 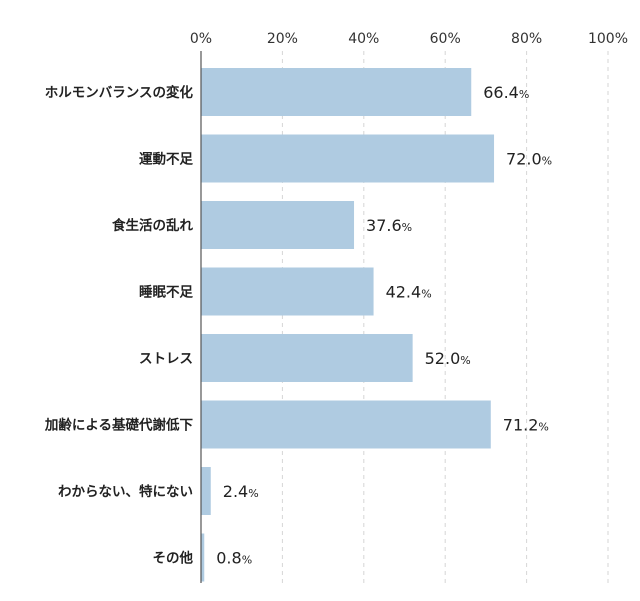 What do you see at coordinates (521, 425) in the screenshot?
I see `data-label-value: 71.2` at bounding box center [521, 425].